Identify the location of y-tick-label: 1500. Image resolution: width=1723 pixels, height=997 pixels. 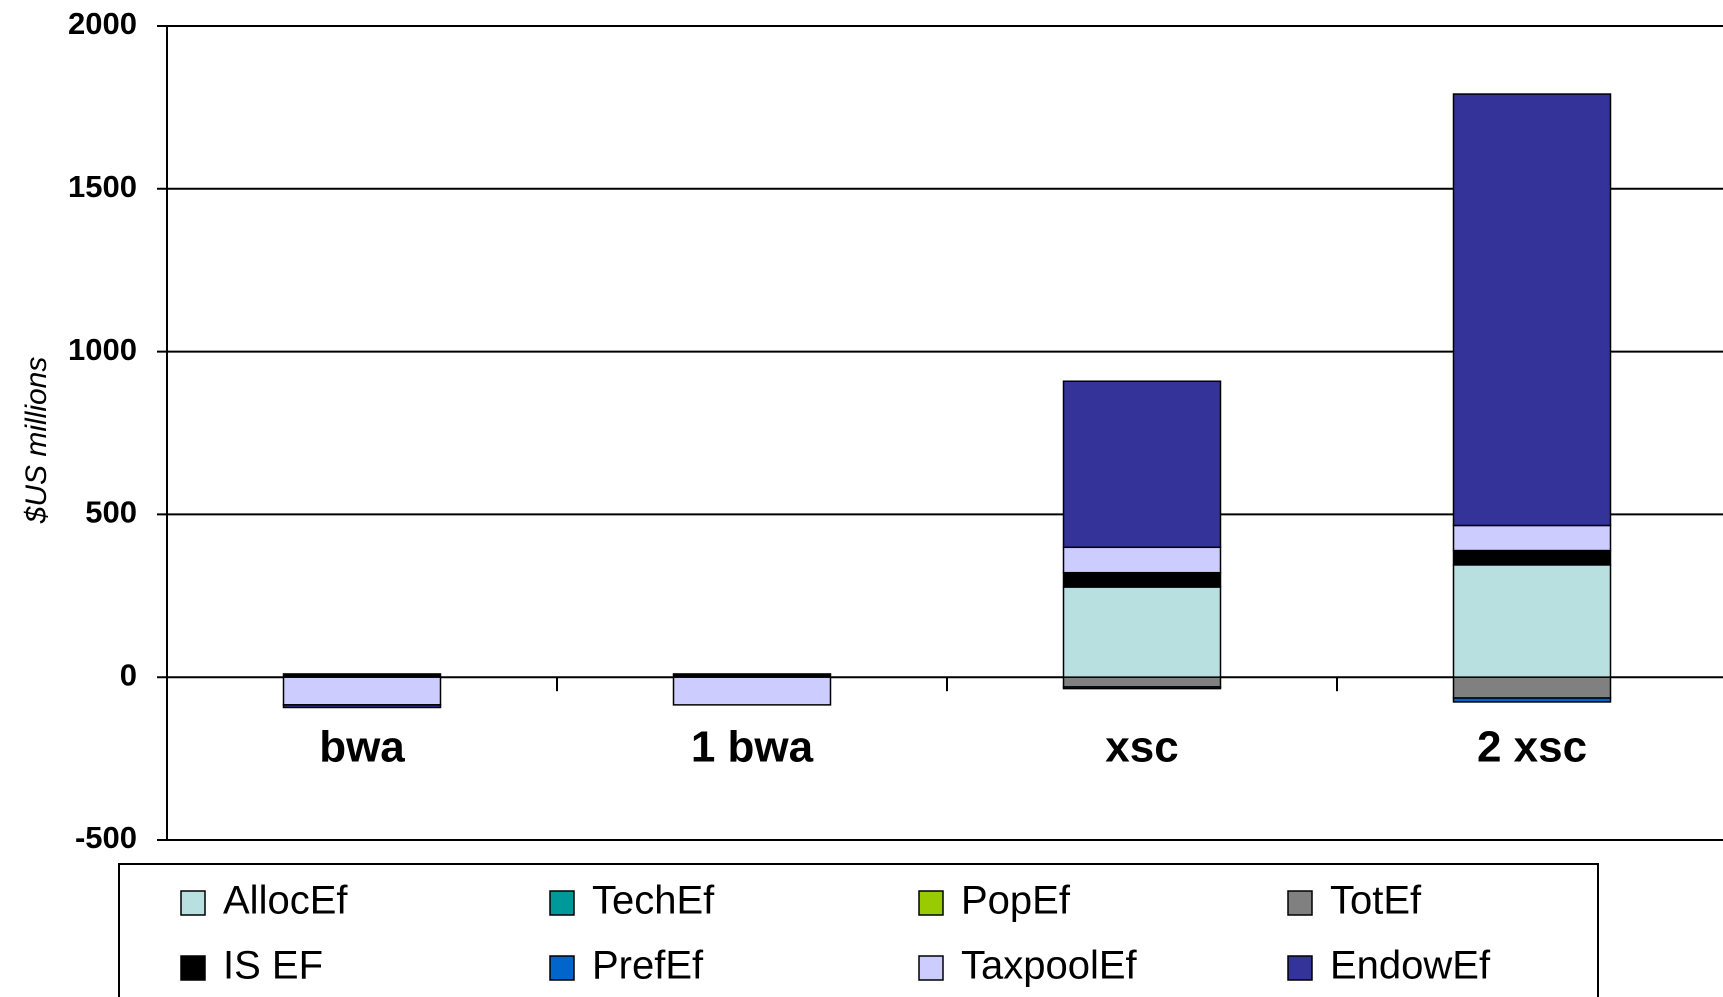
(102, 186).